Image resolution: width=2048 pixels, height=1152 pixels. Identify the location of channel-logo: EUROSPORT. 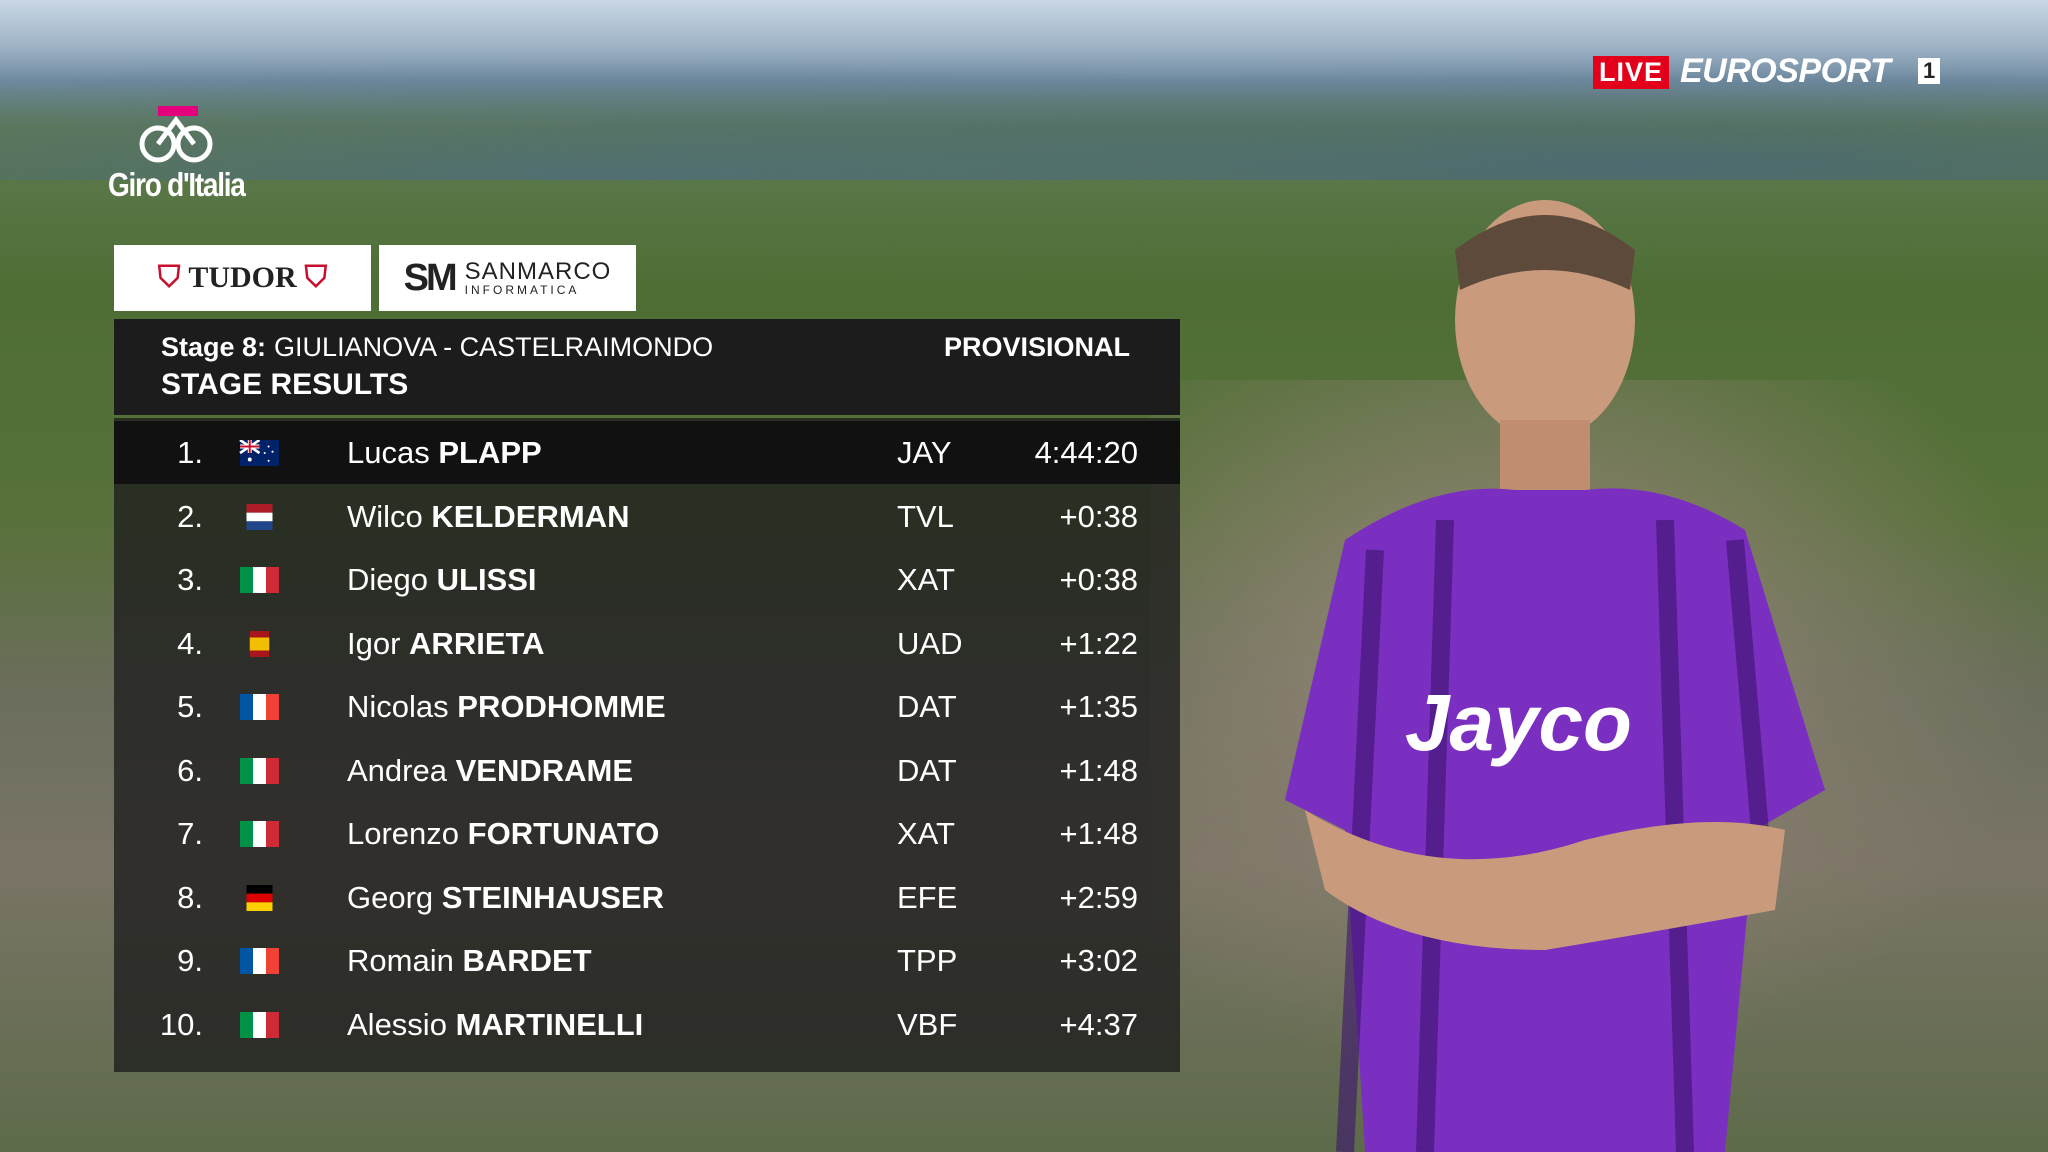
(1785, 71).